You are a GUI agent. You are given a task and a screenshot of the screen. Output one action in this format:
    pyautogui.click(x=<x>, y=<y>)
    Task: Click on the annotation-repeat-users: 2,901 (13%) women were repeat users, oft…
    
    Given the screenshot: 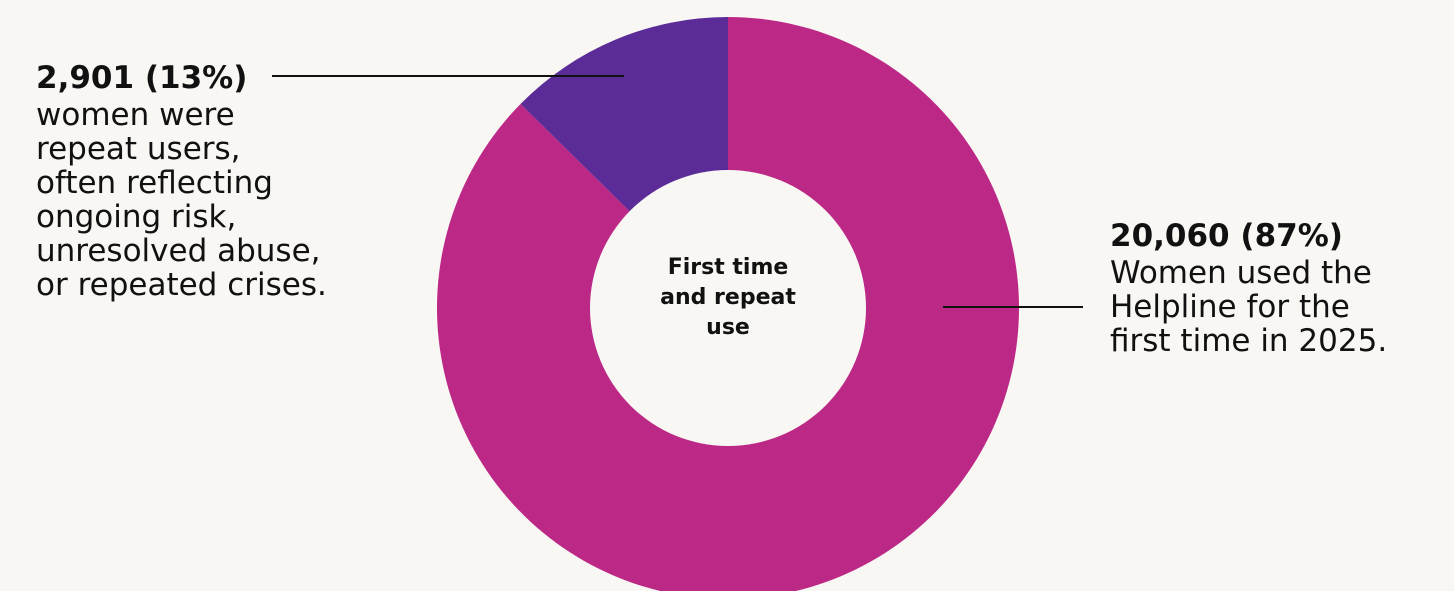 What is the action you would take?
    pyautogui.click(x=226, y=180)
    